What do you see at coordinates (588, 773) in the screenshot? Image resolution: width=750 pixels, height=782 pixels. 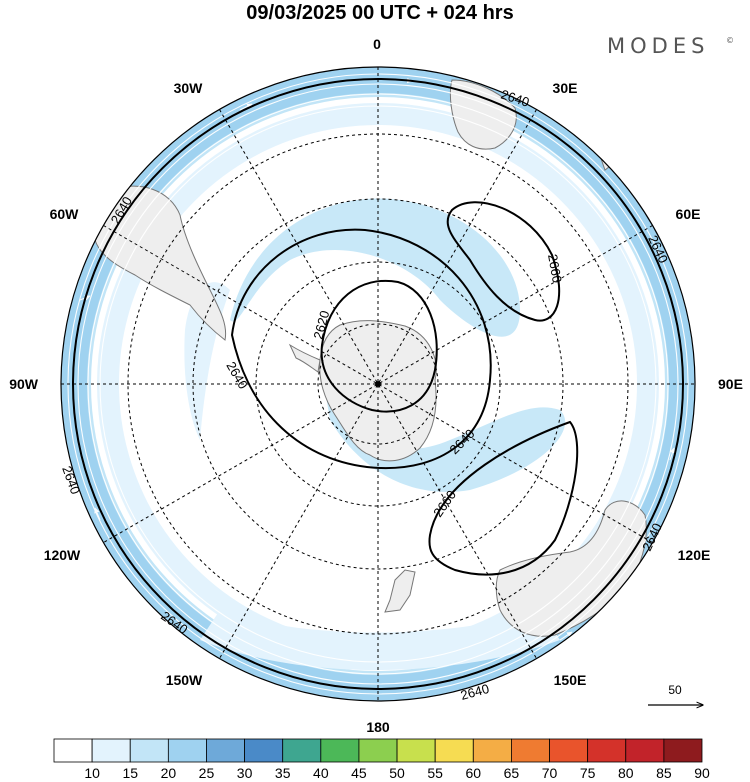 I see `colorbar-tick-label: 75` at bounding box center [588, 773].